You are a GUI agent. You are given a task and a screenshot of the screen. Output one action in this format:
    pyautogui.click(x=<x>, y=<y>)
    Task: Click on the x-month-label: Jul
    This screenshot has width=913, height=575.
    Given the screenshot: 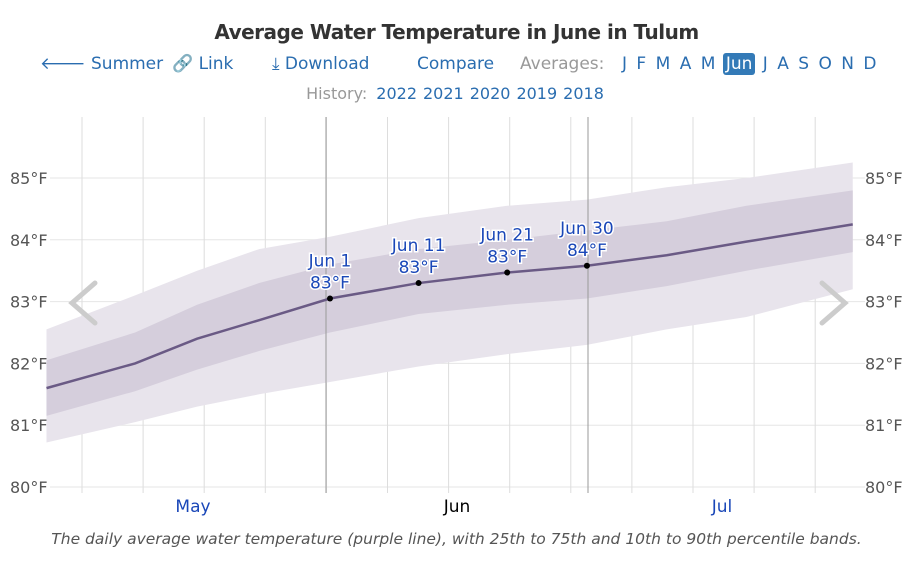 What is the action you would take?
    pyautogui.click(x=722, y=507)
    